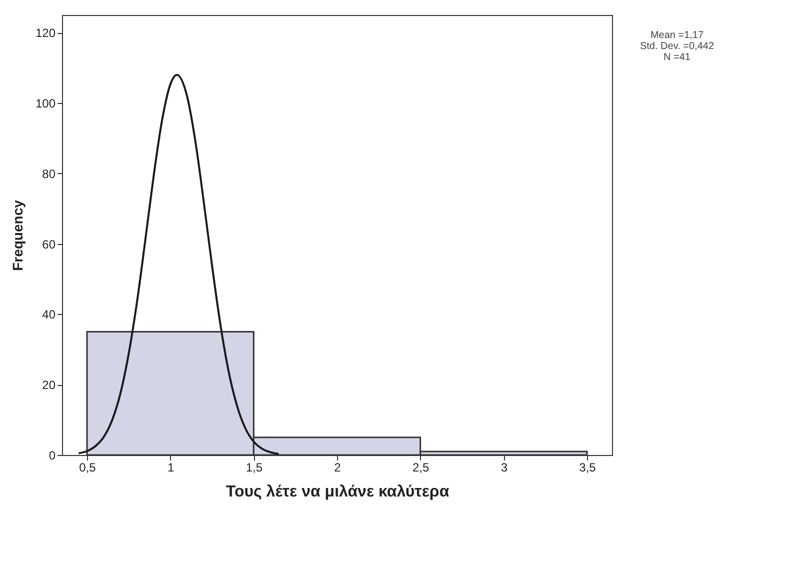  I want to click on y-tick-label: 80, so click(49, 173).